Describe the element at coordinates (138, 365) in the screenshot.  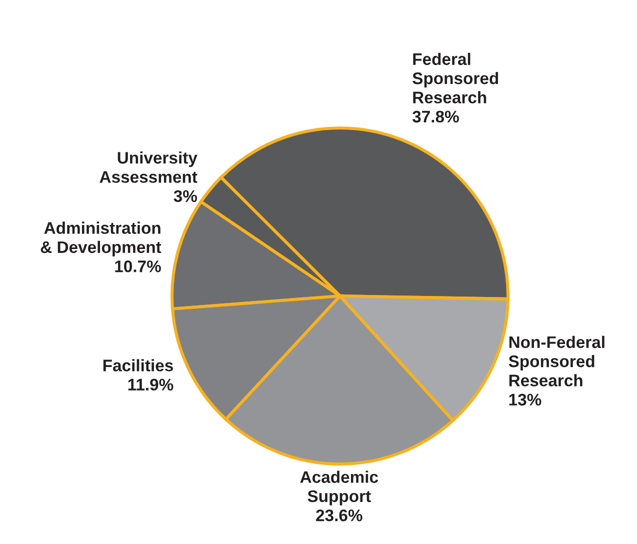
I see `slice-label: Facilities` at that location.